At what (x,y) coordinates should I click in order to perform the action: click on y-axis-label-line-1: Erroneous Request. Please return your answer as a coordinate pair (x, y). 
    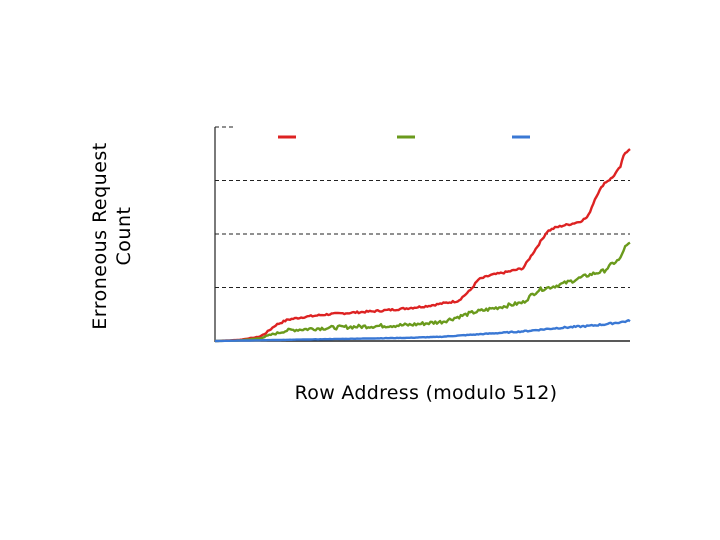
    Looking at the image, I should click on (100, 236).